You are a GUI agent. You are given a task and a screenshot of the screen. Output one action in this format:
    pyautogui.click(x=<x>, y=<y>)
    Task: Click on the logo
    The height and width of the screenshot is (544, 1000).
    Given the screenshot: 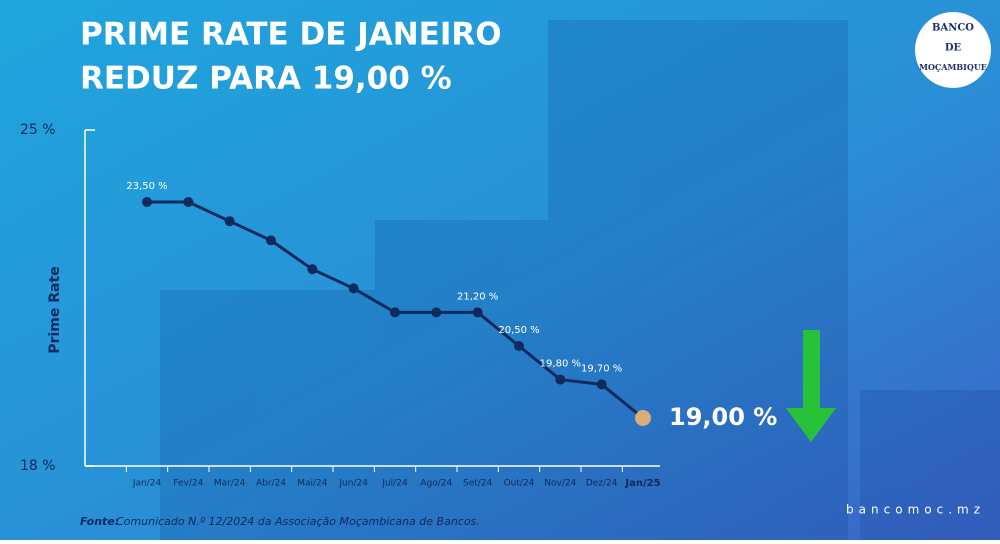 What is the action you would take?
    pyautogui.click(x=953, y=50)
    